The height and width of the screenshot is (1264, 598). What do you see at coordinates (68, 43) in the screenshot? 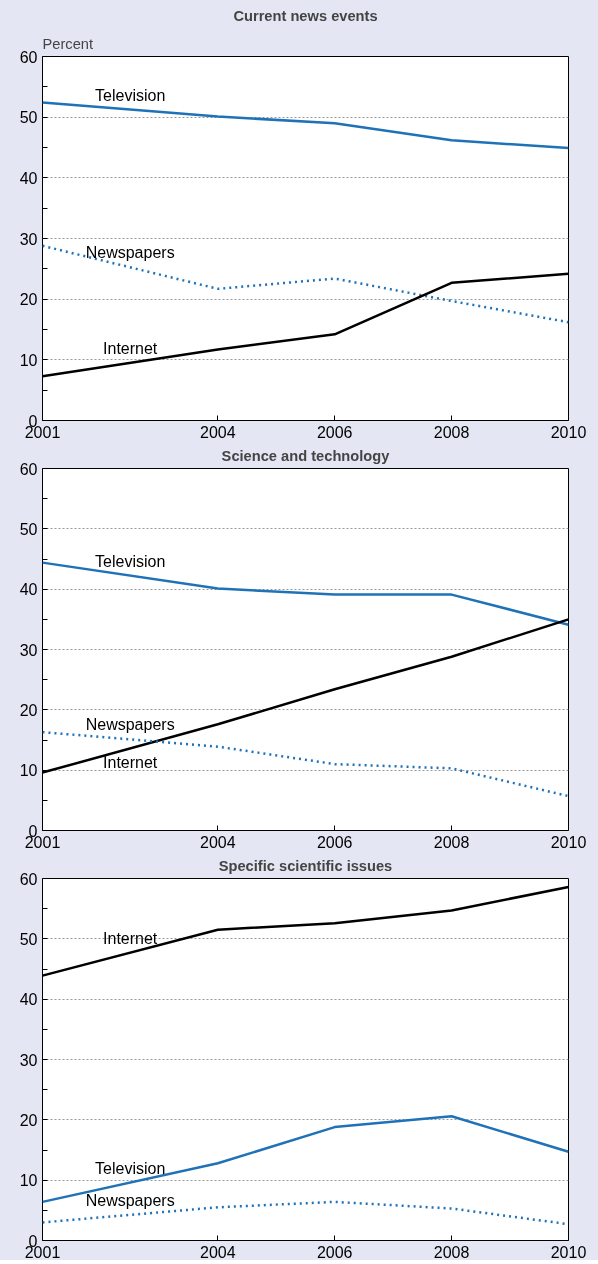
I see `y-axis-title: Percent` at bounding box center [68, 43].